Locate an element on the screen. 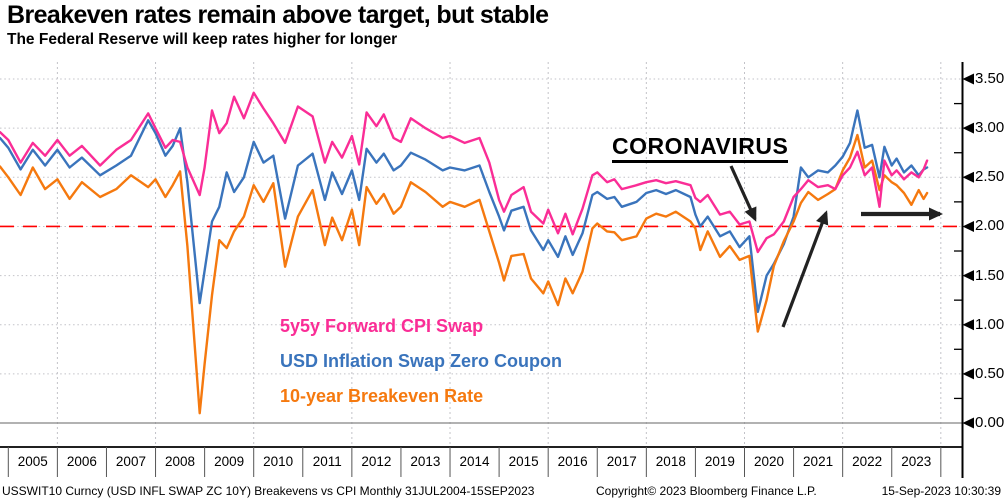  y-axis-label: 1.00 is located at coordinates (990, 324).